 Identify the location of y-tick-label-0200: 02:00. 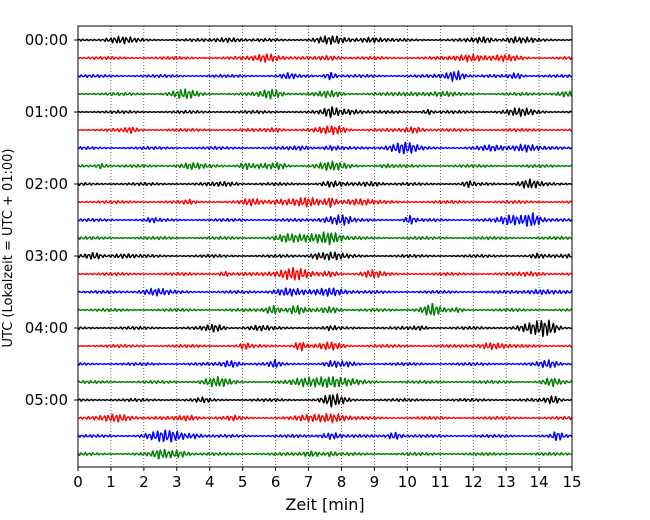
(46, 184).